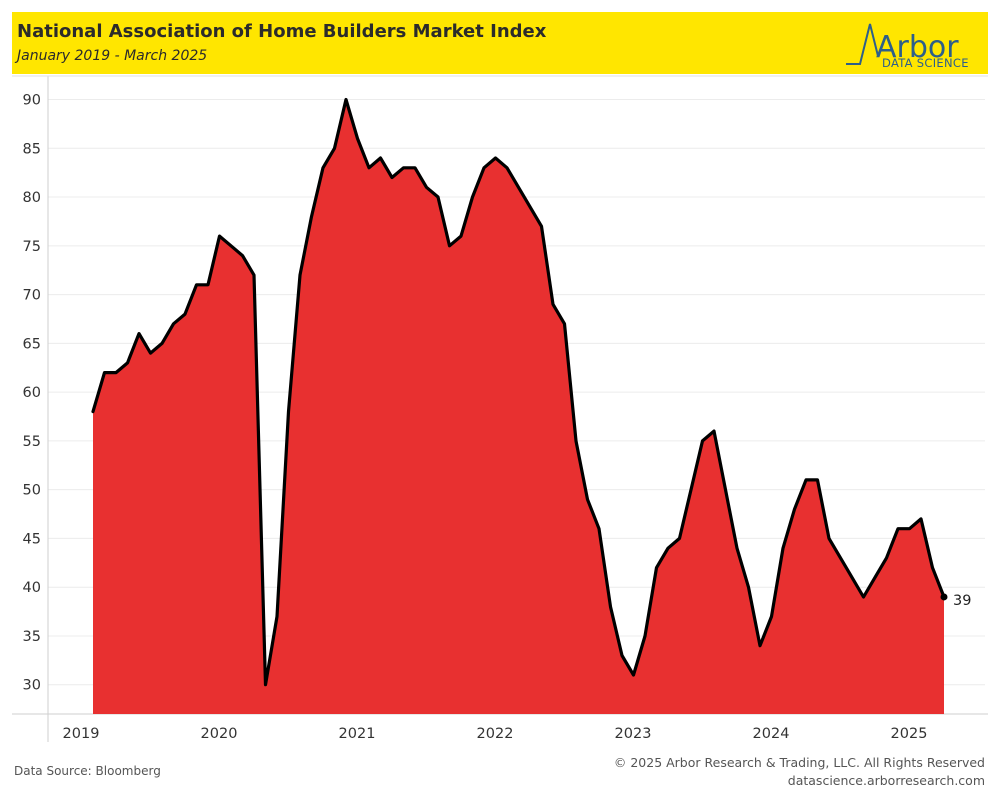 Image resolution: width=1000 pixels, height=800 pixels. Describe the element at coordinates (32, 539) in the screenshot. I see `y-tick-label: 45` at that location.